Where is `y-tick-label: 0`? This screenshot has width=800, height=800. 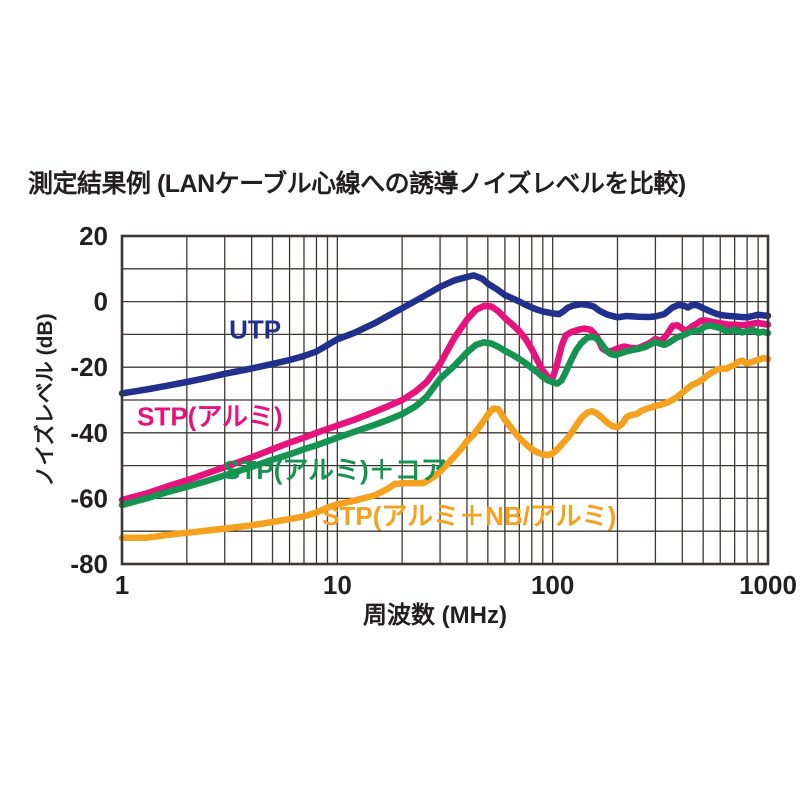
y-tick-label: 0 is located at coordinates (101, 302).